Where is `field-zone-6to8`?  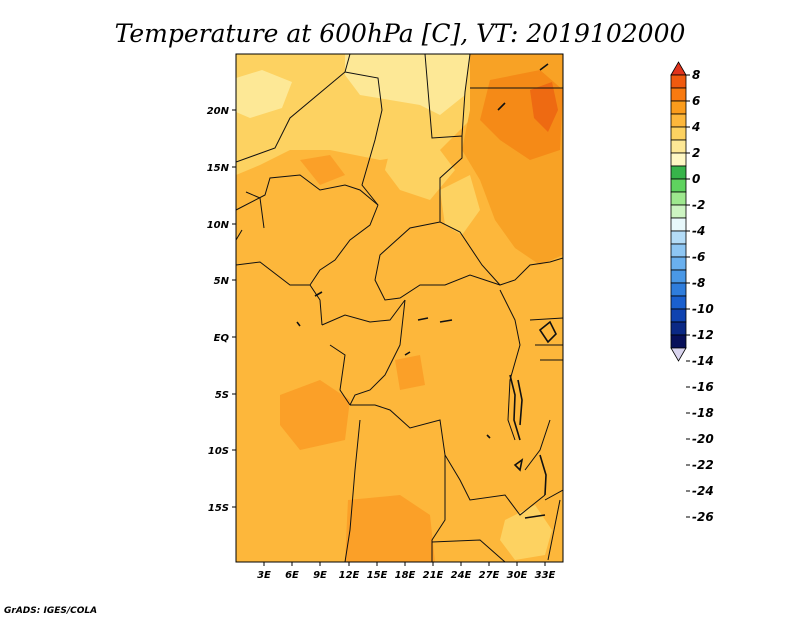
field-zone-6to8 is located at coordinates (544, 107).